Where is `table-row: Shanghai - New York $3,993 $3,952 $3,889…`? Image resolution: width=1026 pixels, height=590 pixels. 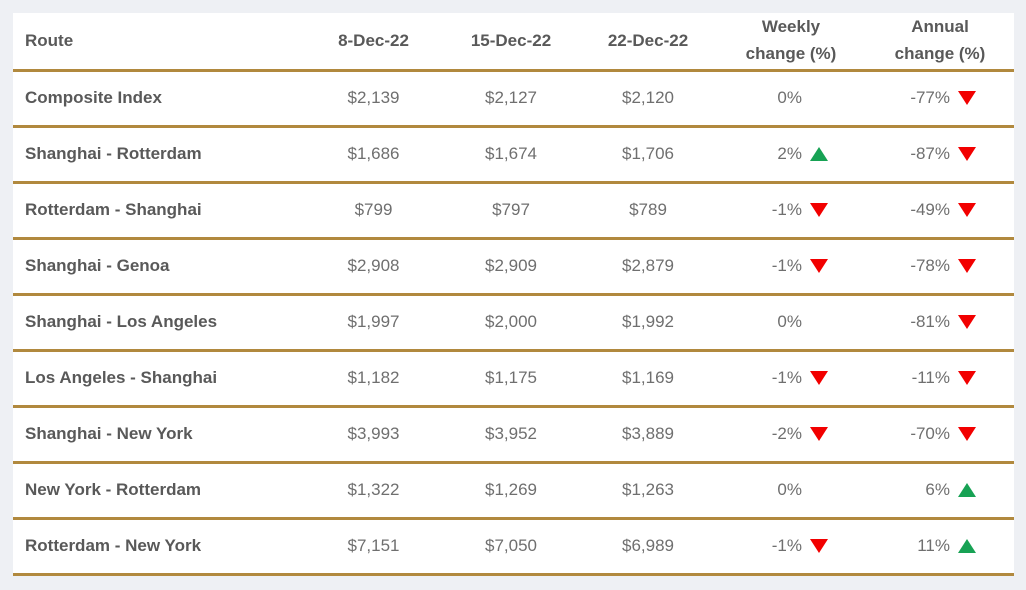 table-row: Shanghai - New York $3,993 $3,952 $3,889… is located at coordinates (513, 435).